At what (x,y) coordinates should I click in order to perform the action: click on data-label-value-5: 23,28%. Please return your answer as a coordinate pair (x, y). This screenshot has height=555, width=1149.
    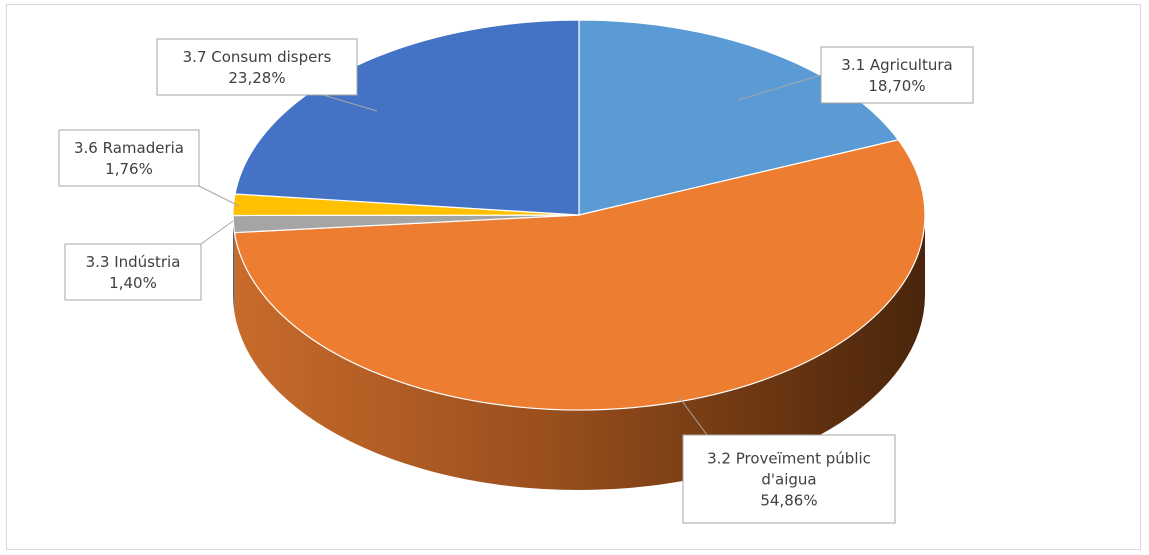
    Looking at the image, I should click on (256, 78).